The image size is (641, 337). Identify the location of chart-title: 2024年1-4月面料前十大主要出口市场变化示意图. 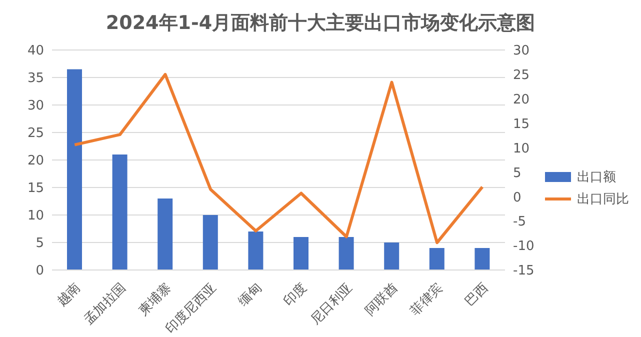
(320, 23).